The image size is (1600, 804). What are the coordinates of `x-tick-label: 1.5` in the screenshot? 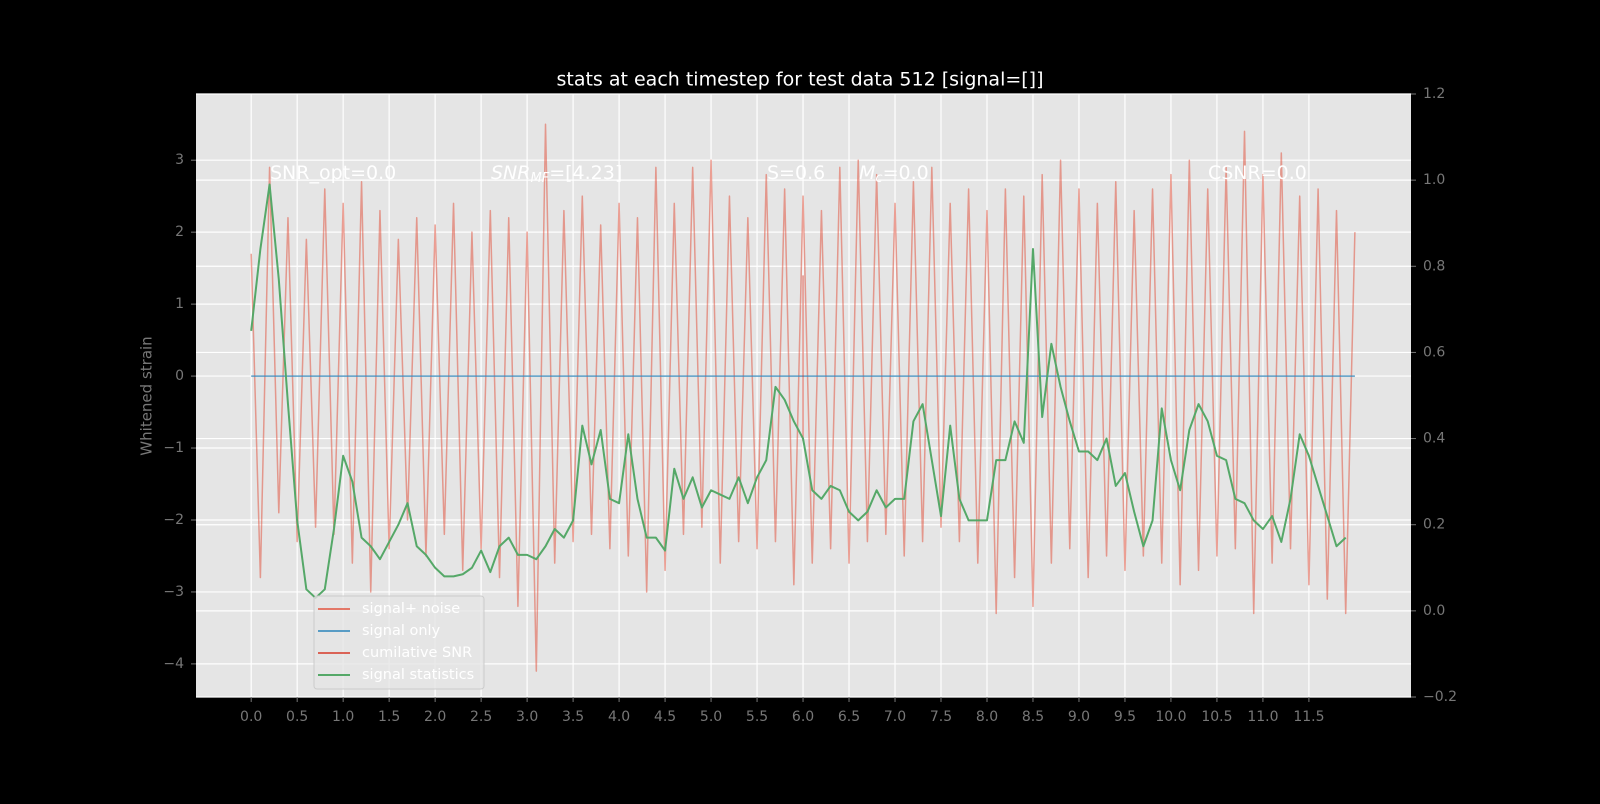 It's located at (389, 717).